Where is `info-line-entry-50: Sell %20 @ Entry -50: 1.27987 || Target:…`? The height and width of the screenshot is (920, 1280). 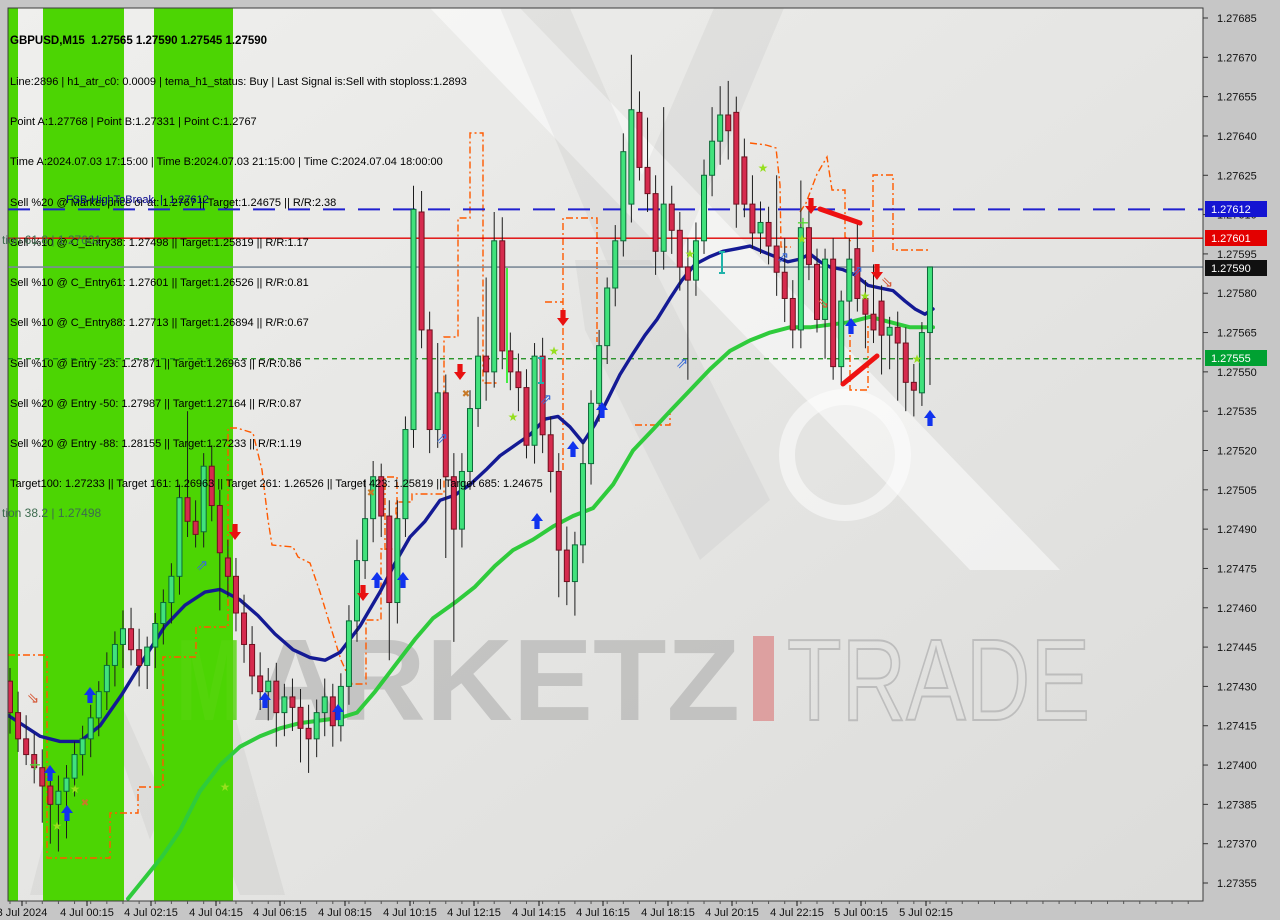
info-line-entry-50: Sell %20 @ Entry -50: 1.27987 || Target:… is located at coordinates (156, 403).